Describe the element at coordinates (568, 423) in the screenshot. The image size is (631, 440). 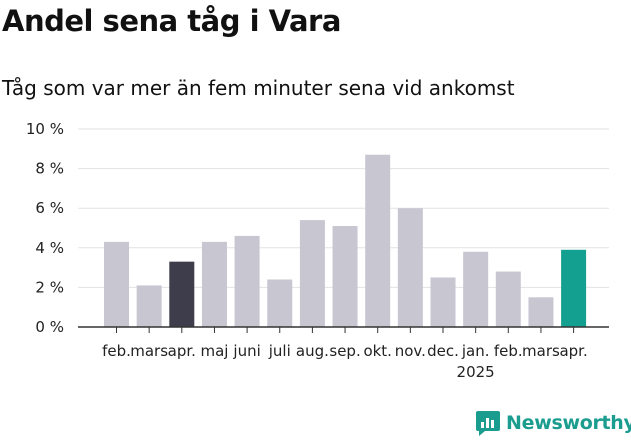
I see `newsworthy-logo-text: Newsworthy` at that location.